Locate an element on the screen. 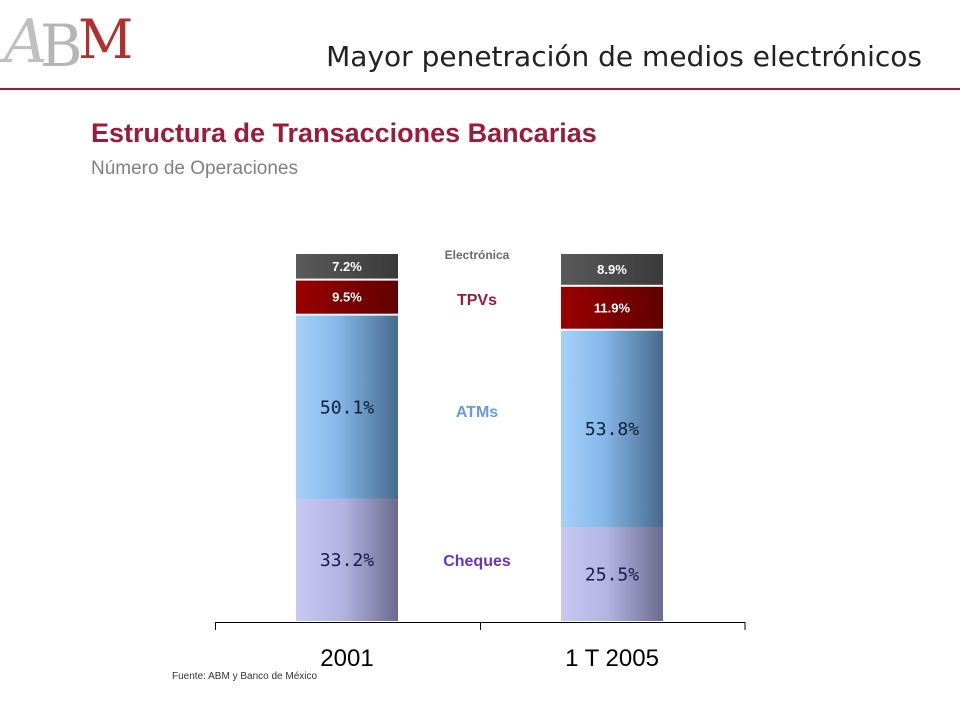 The width and height of the screenshot is (960, 720). data-label-electronica-2: 8.9% is located at coordinates (612, 269).